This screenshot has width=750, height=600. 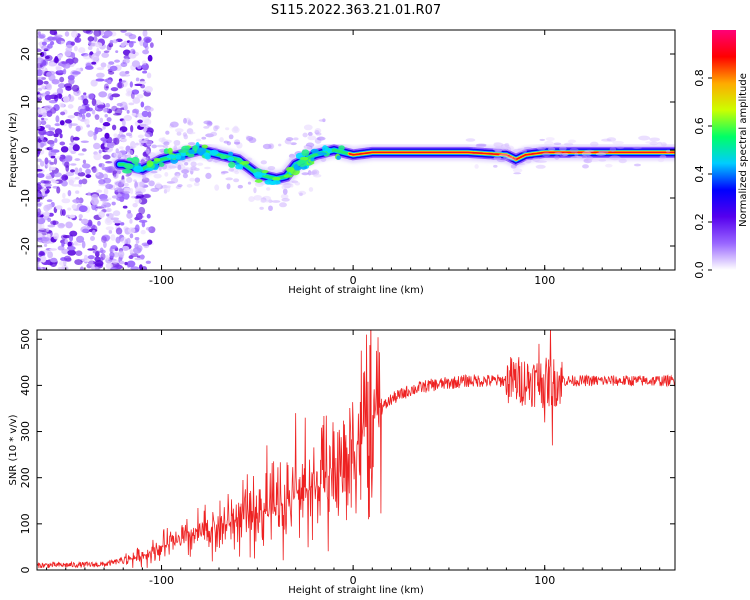 I want to click on y-tick-label: 200, so click(x=25, y=477).